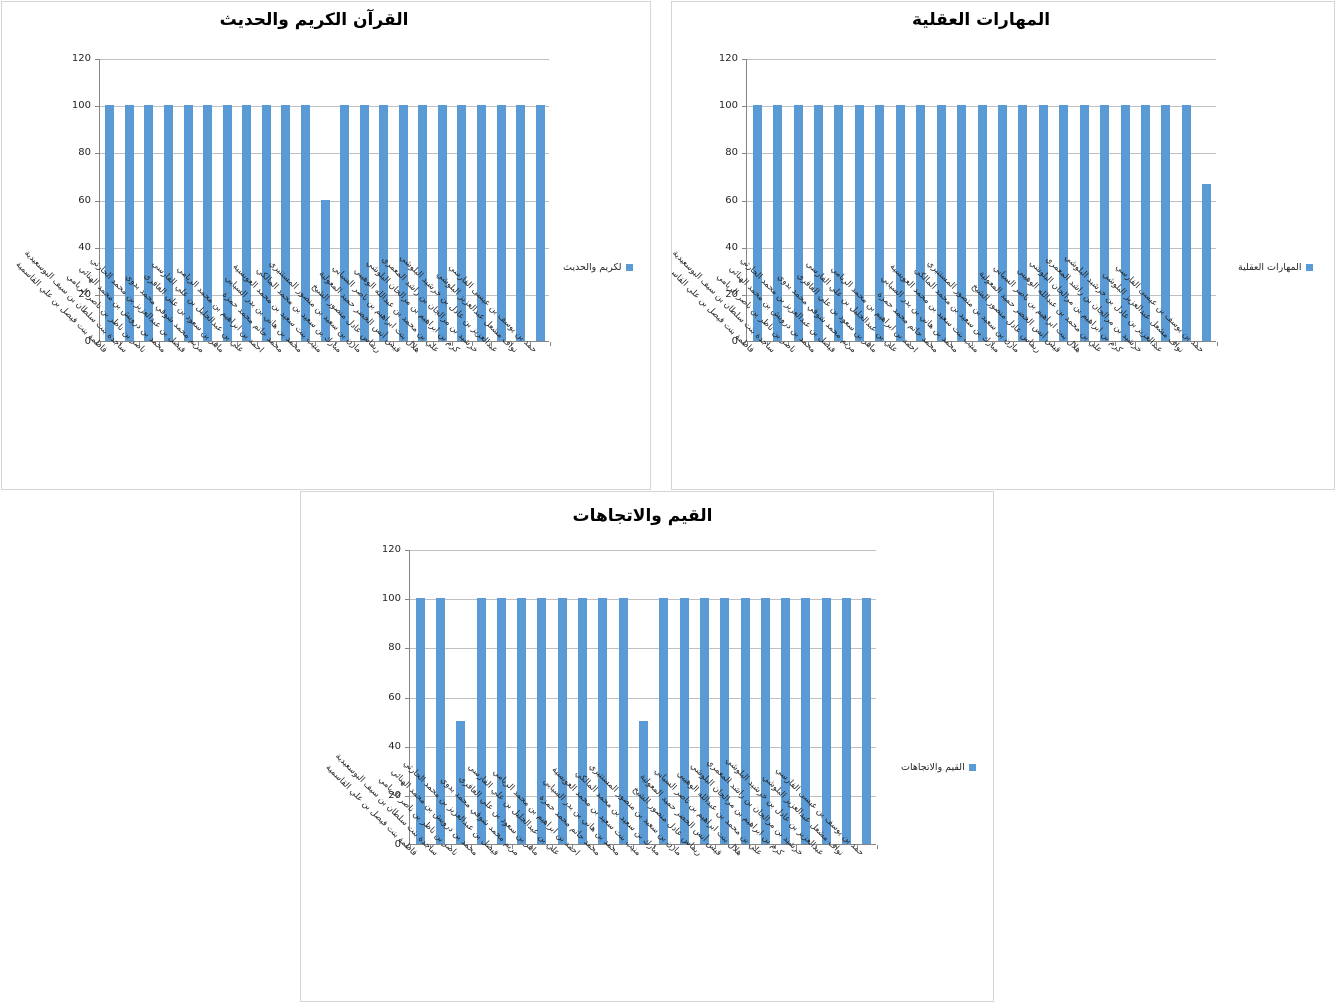 The image size is (1336, 1004). Describe the element at coordinates (972, 767) in the screenshot. I see `legend-series-marker-icon` at that location.